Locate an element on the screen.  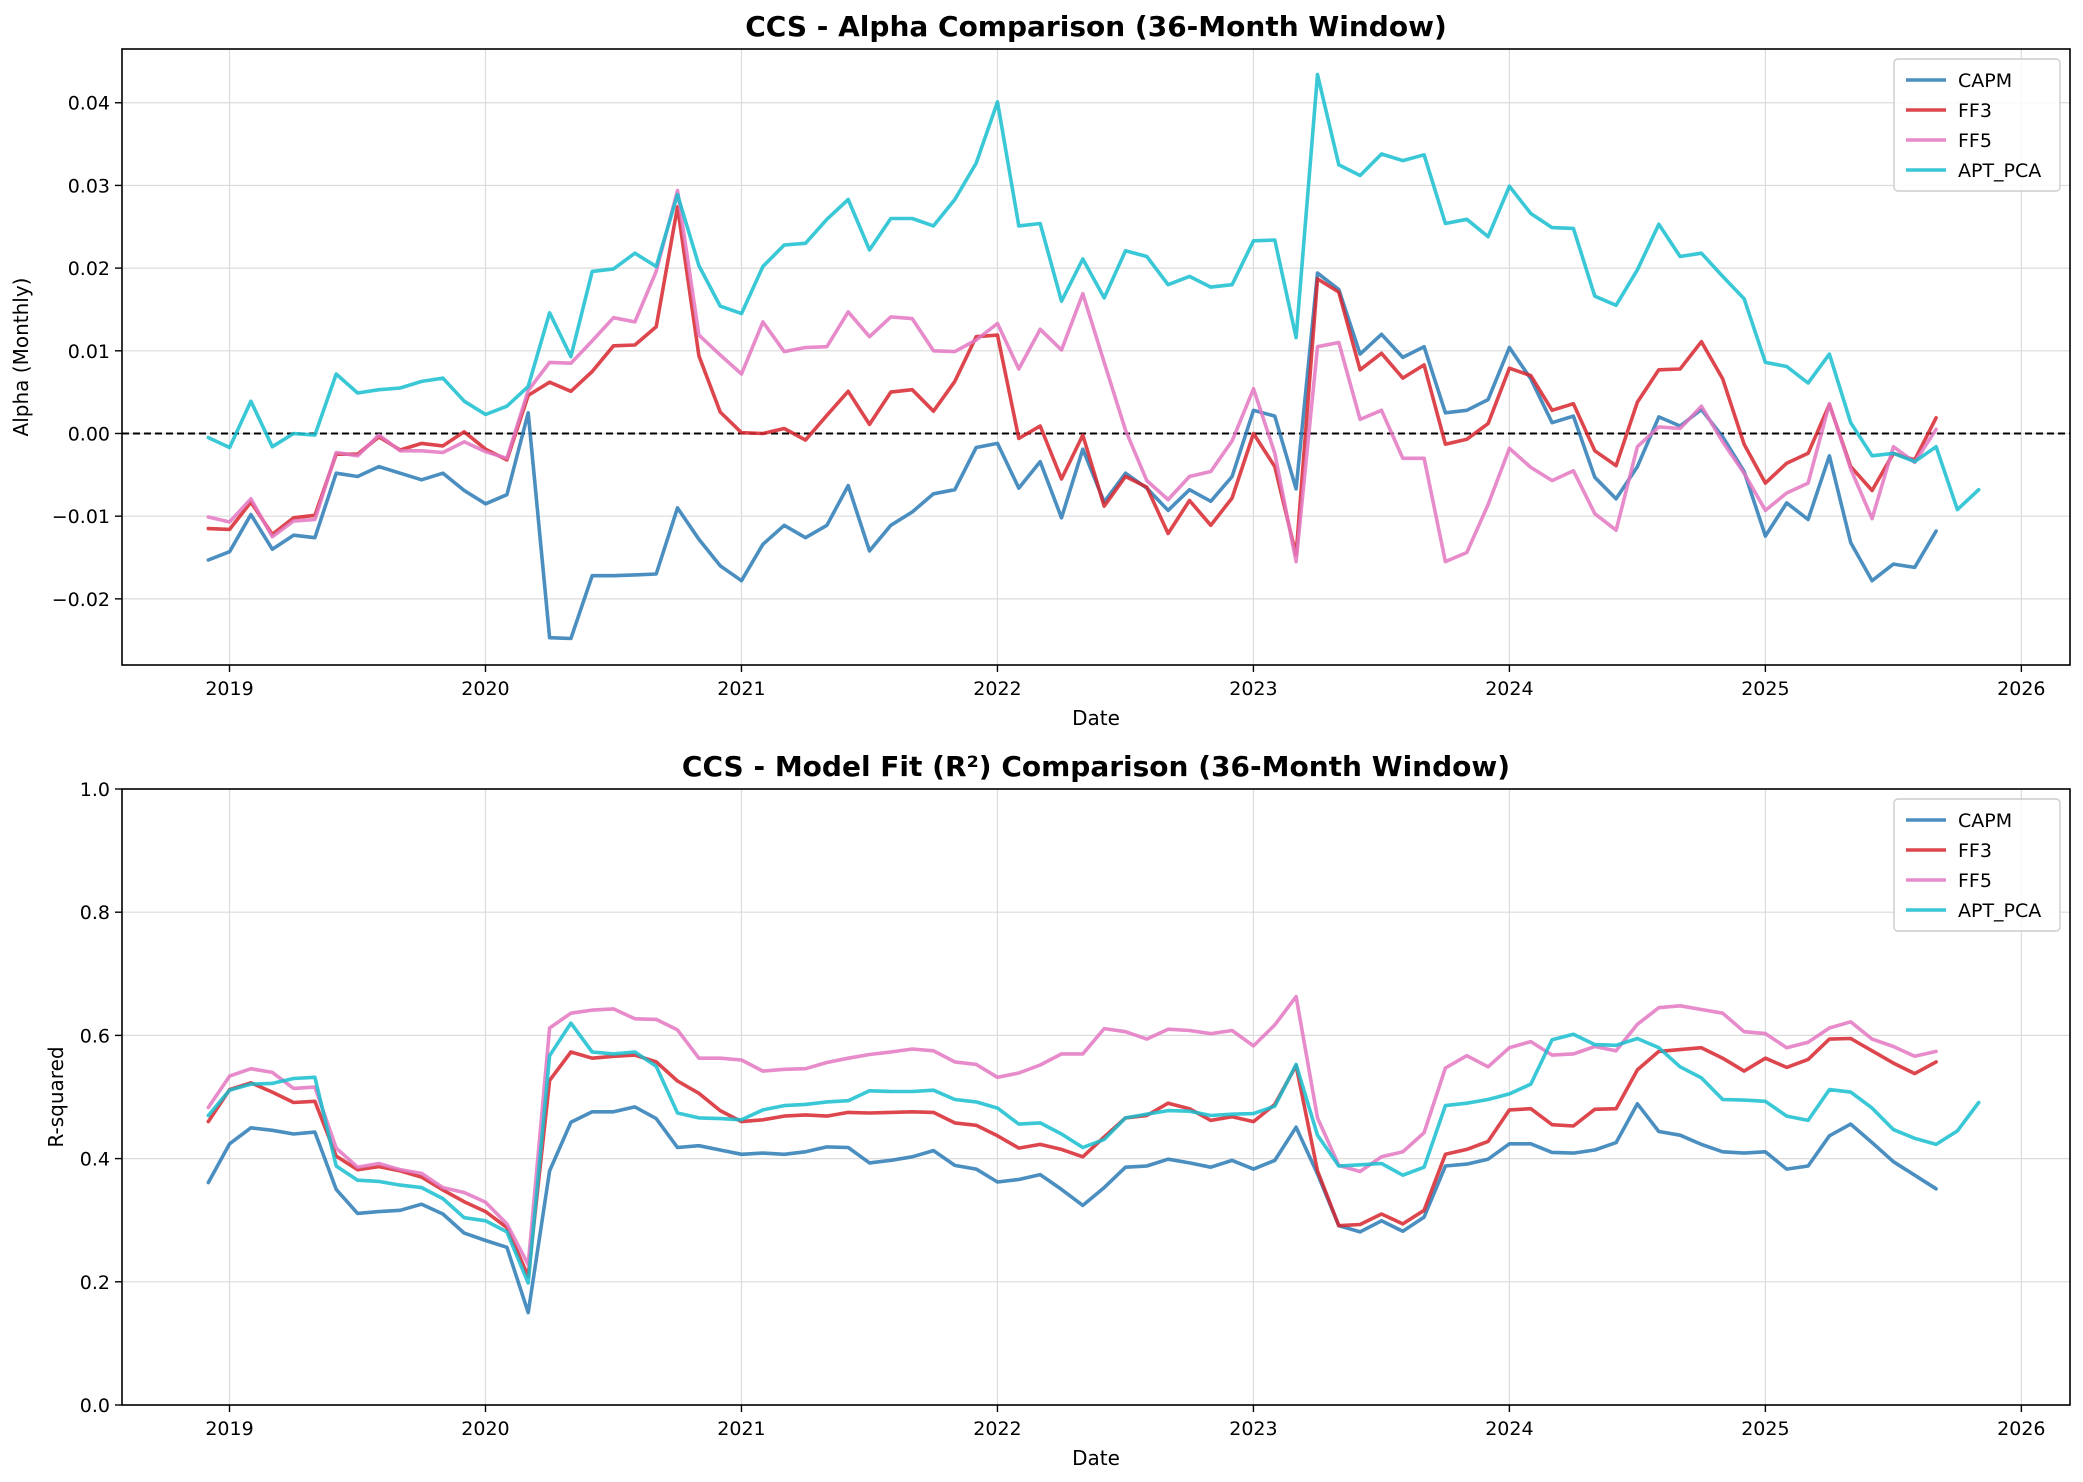
r-squared-y-tick-label: 0.6 is located at coordinates (95, 1036).